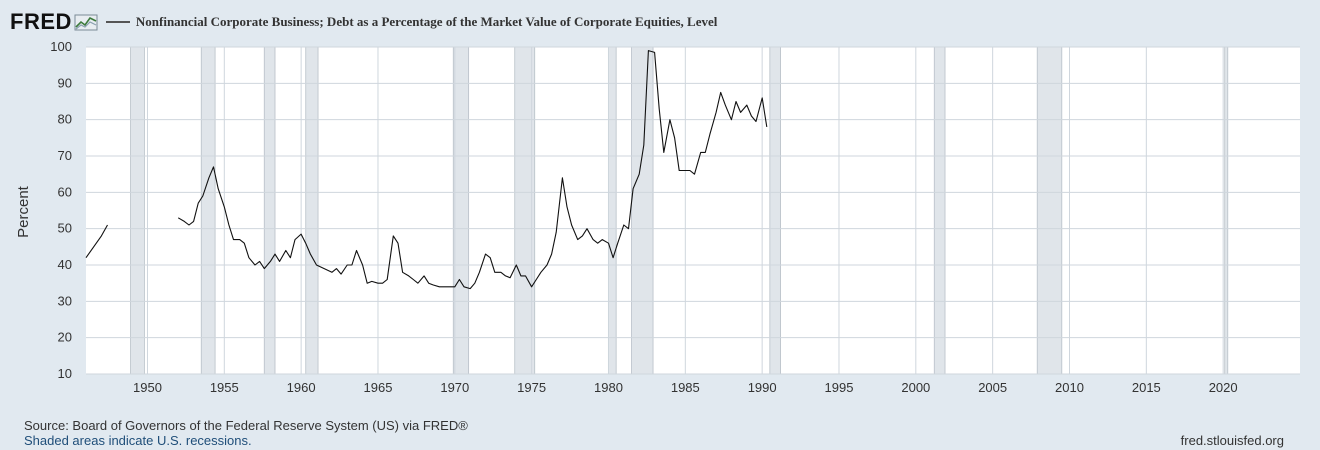 The height and width of the screenshot is (450, 1320). Describe the element at coordinates (138, 440) in the screenshot. I see `recession-note: Shaded areas indicate U.S. recessions.` at that location.